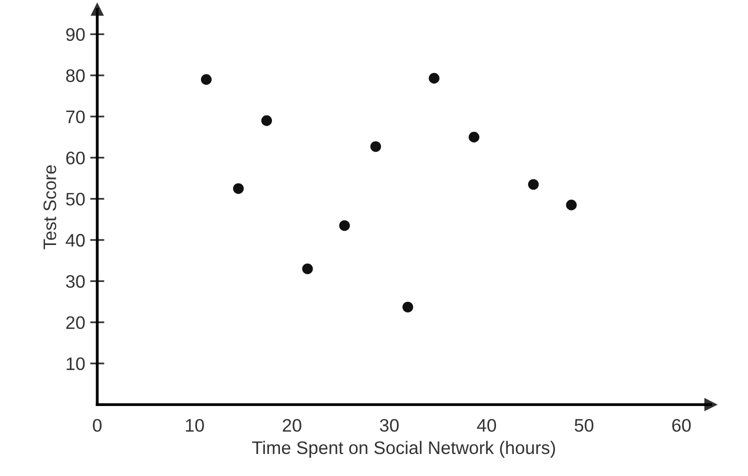  I want to click on y-tick-label: 70, so click(75, 117).